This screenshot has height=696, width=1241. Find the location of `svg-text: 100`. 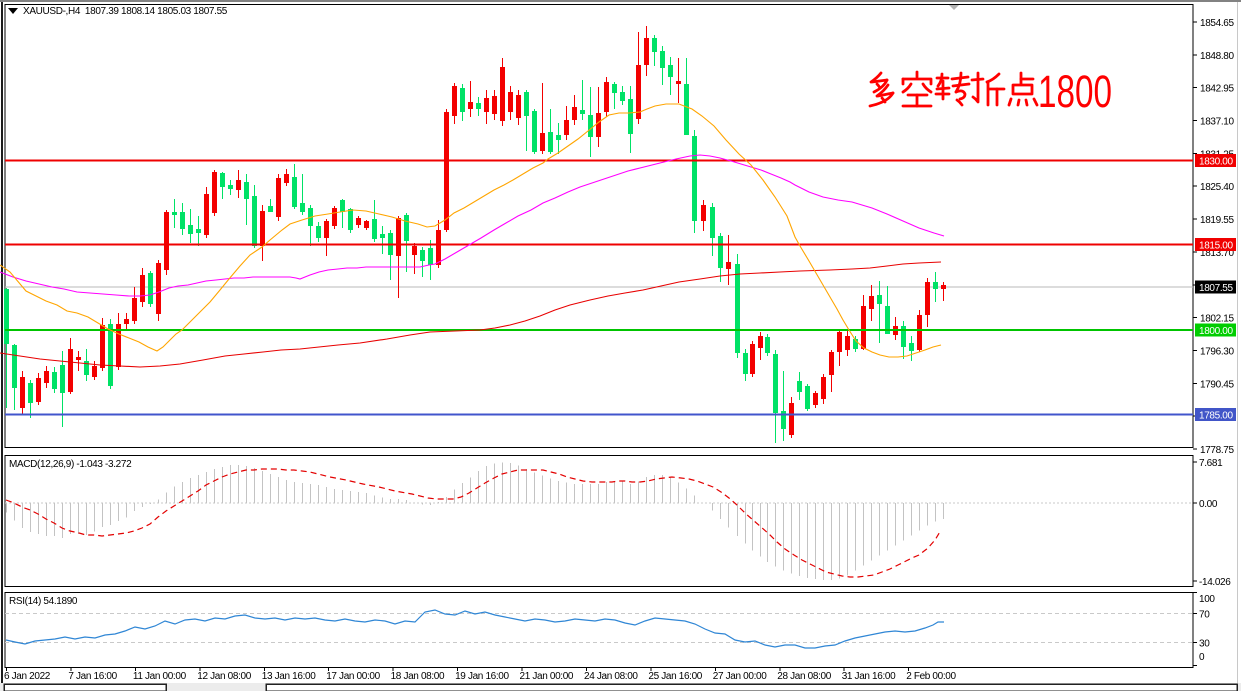

svg-text: 100 is located at coordinates (1207, 599).